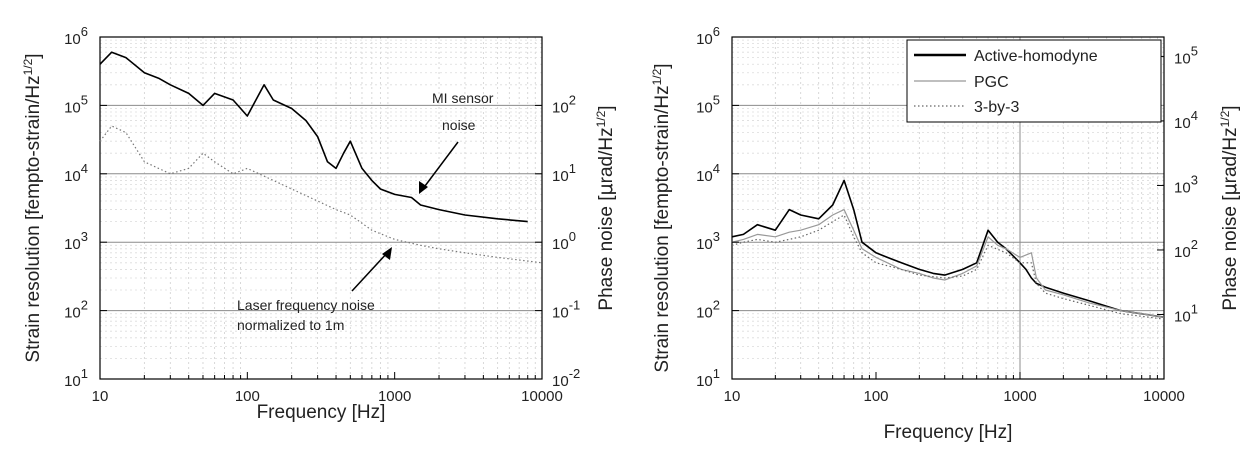 The width and height of the screenshot is (1250, 451). Describe the element at coordinates (991, 82) in the screenshot. I see `legend-label-pgc: PGC` at that location.